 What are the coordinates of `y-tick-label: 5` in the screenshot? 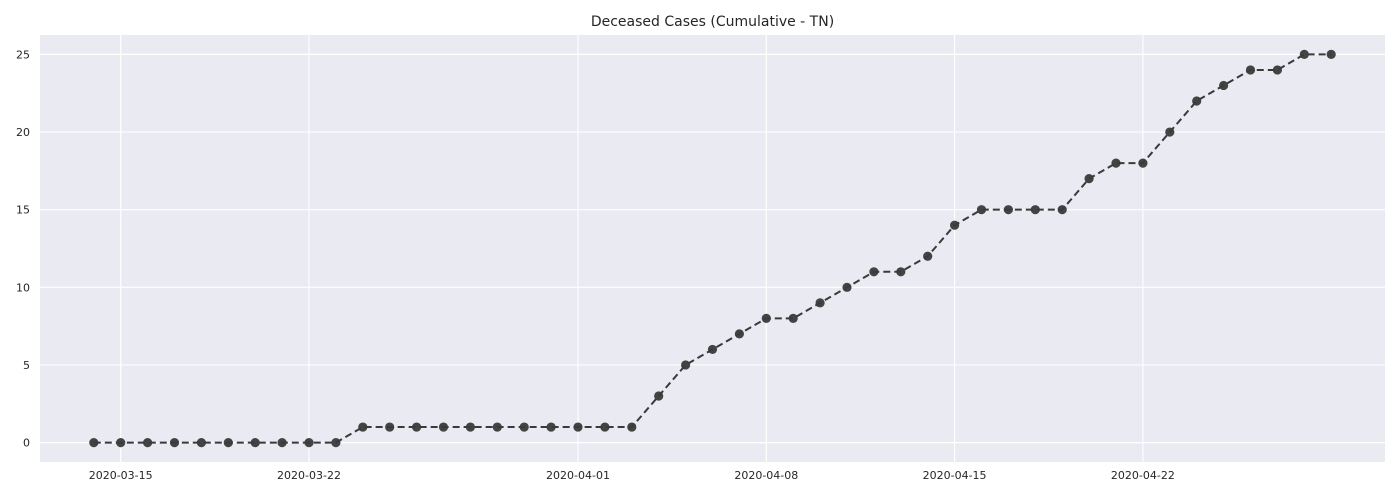 It's located at (26, 365).